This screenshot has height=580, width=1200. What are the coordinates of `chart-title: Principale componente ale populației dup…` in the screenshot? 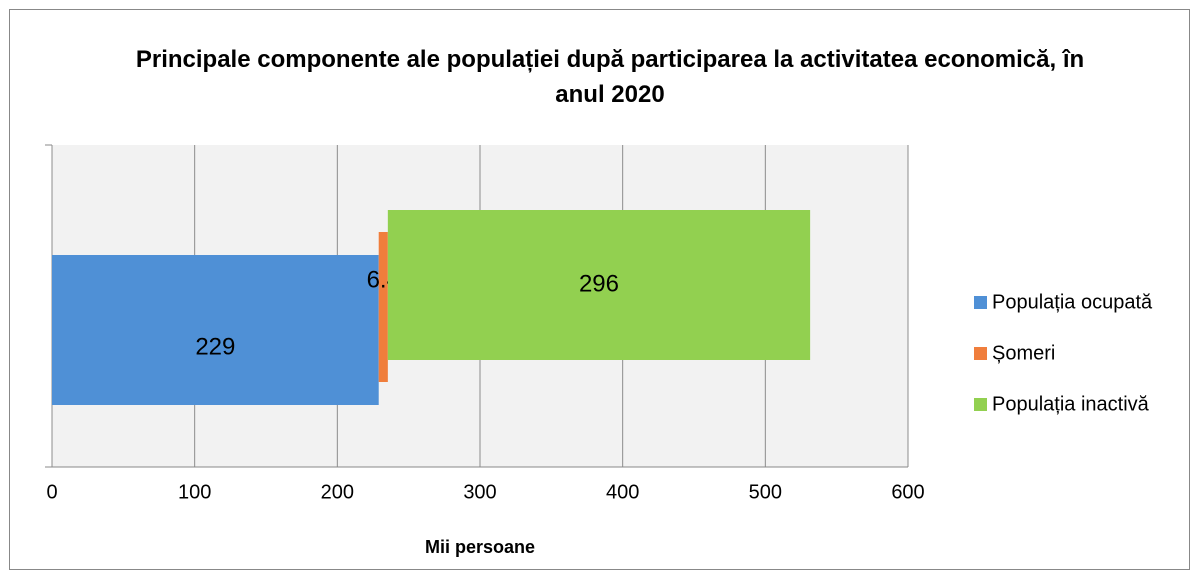 It's located at (610, 77).